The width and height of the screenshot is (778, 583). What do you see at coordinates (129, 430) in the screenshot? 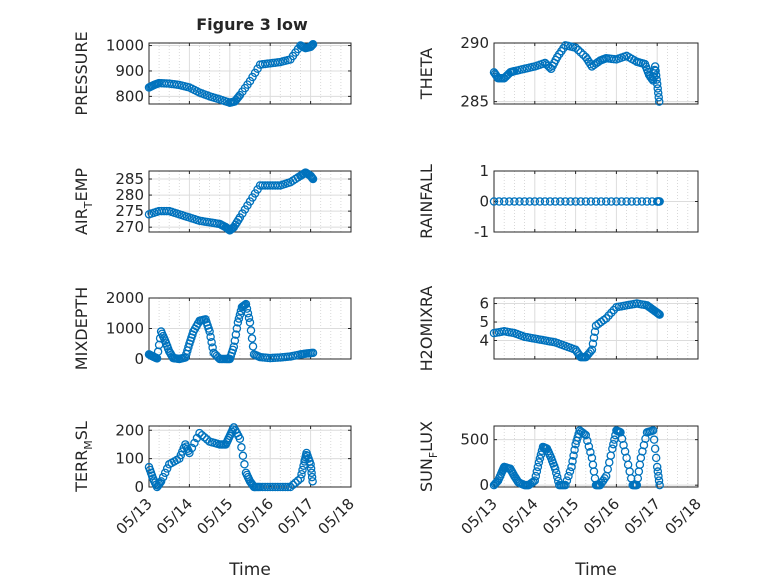
I see `y-tick-label: 200` at bounding box center [129, 430].